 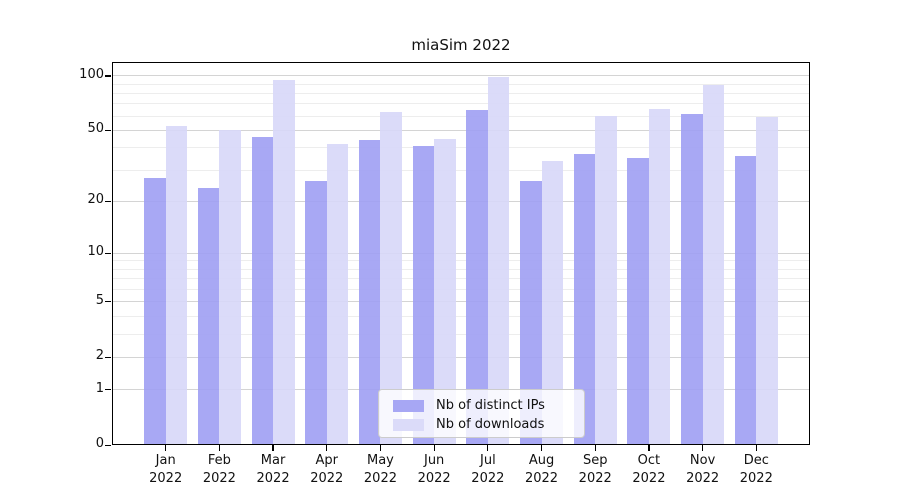 What do you see at coordinates (595, 460) in the screenshot?
I see `x-tick-month: Sep` at bounding box center [595, 460].